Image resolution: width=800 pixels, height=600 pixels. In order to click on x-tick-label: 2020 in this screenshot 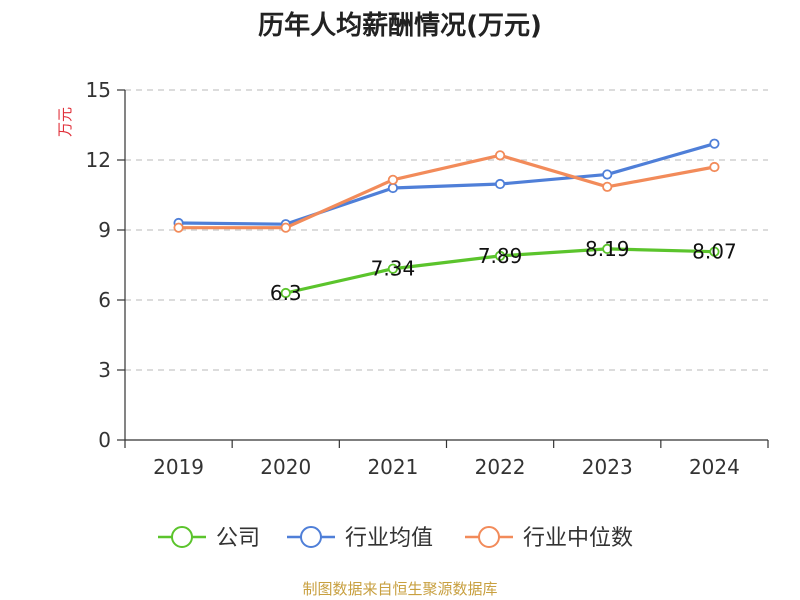, I will do `click(285, 467)`.